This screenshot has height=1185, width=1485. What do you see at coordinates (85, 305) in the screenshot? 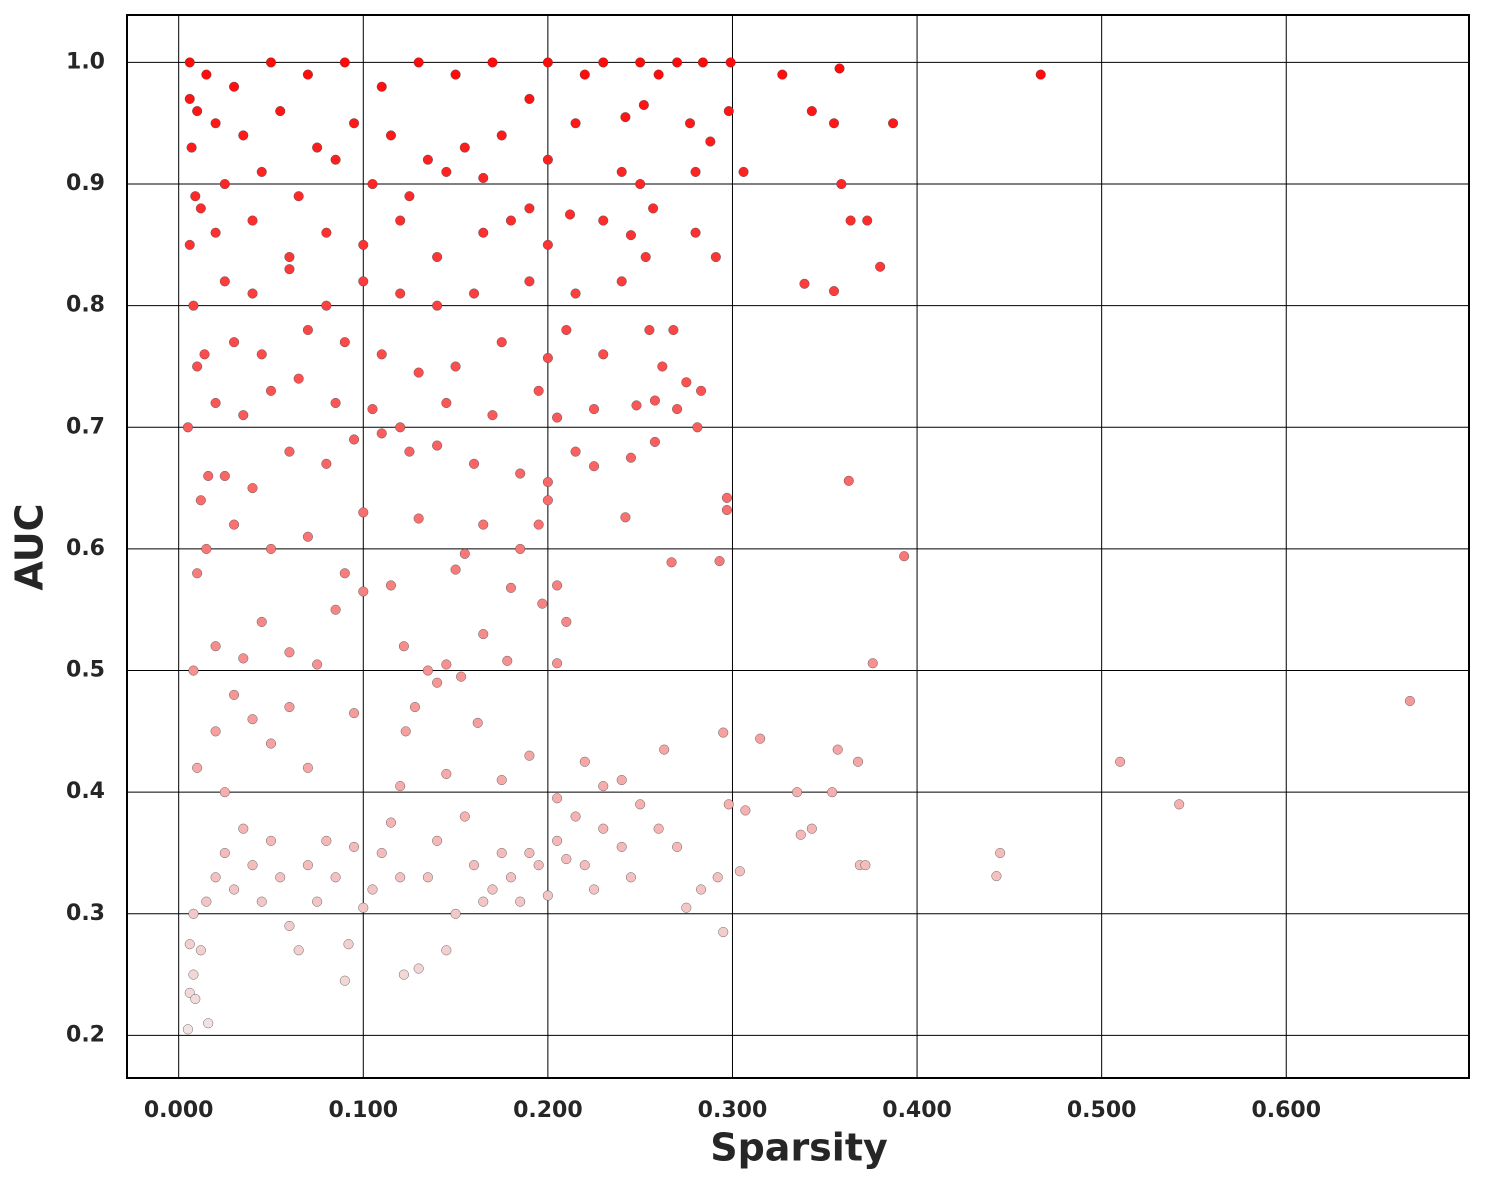
I see `y-tick-label: 0.8` at bounding box center [85, 305].